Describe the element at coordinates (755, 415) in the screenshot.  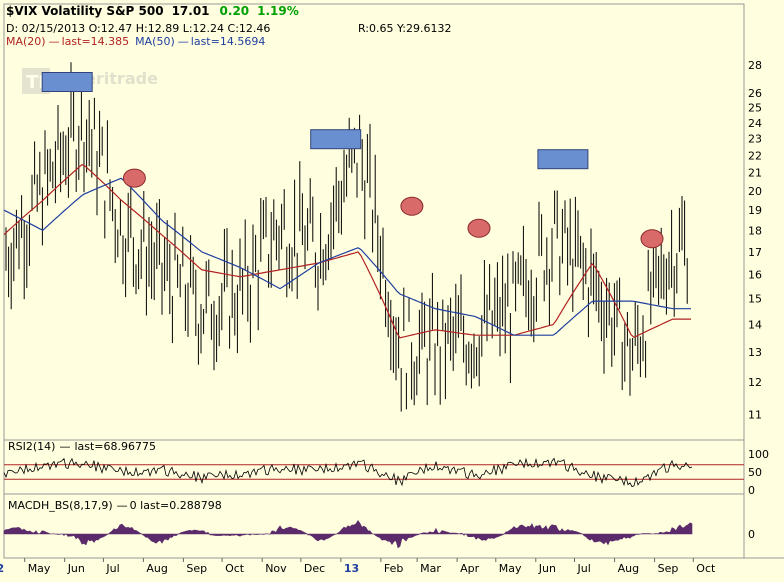
I see `price-tick-label: 11` at that location.